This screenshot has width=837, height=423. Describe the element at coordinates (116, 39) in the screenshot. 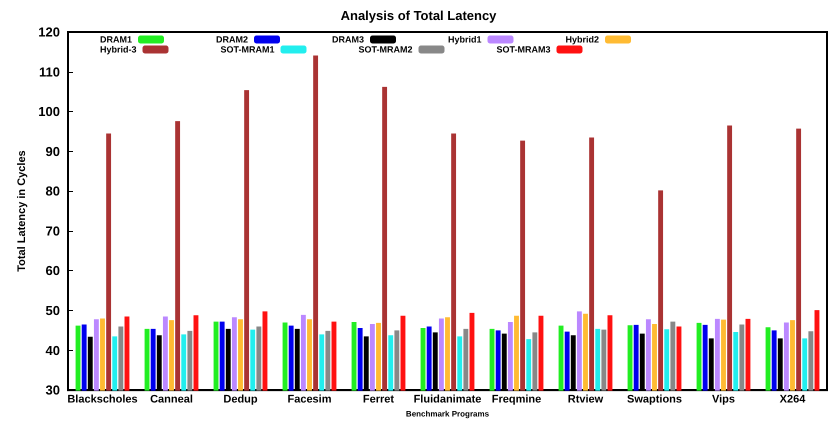

I see `legend-label: DRAM1` at that location.